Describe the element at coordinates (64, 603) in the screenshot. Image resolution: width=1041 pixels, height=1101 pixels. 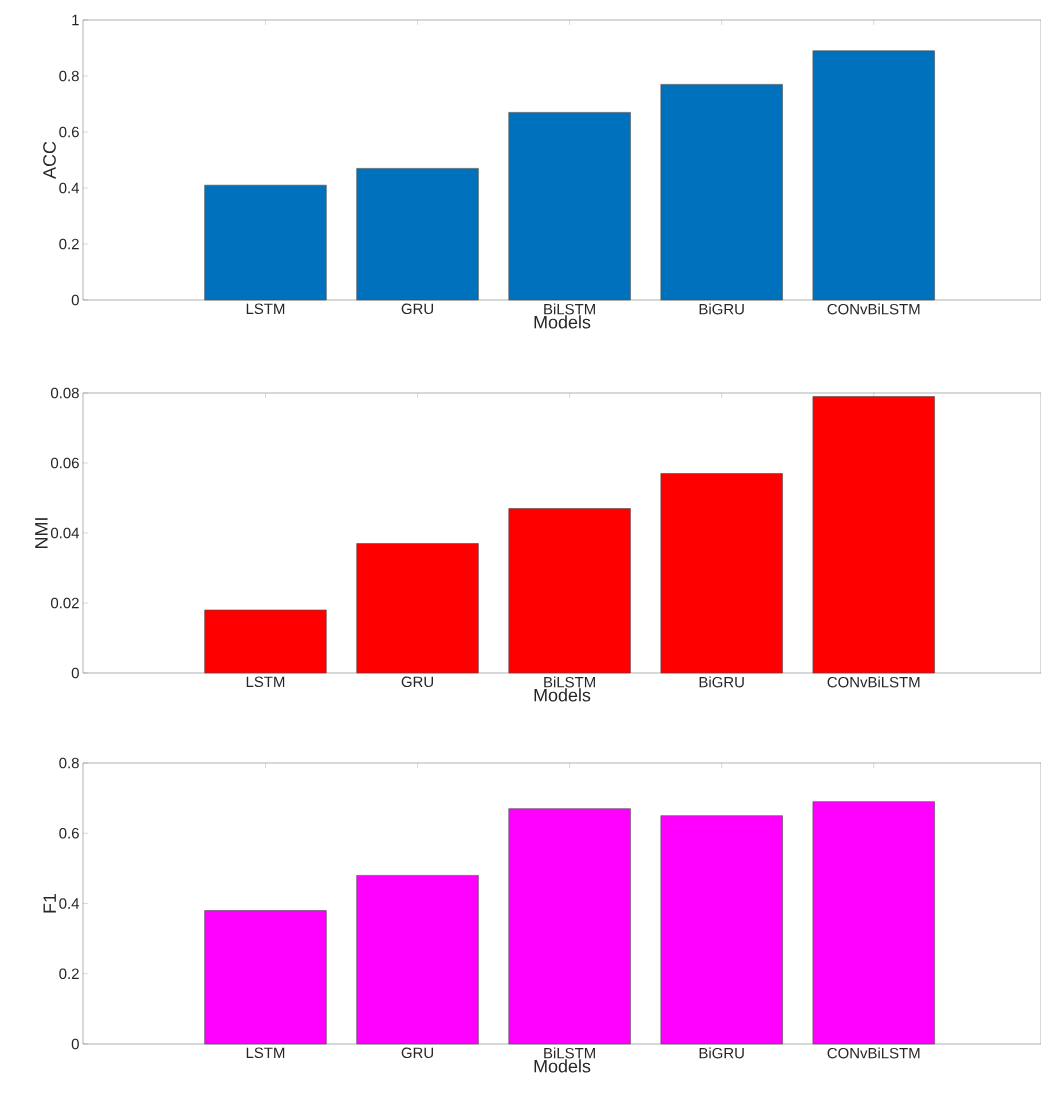
I see `y-tick-label: 0.02` at that location.